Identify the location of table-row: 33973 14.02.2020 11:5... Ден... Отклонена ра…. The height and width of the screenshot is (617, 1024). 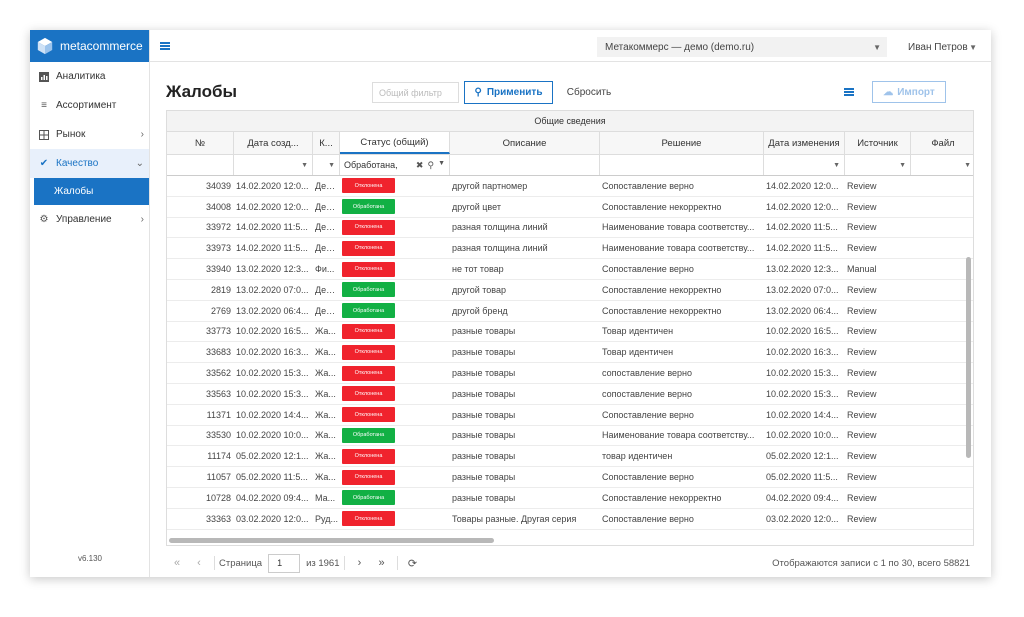
(570, 249).